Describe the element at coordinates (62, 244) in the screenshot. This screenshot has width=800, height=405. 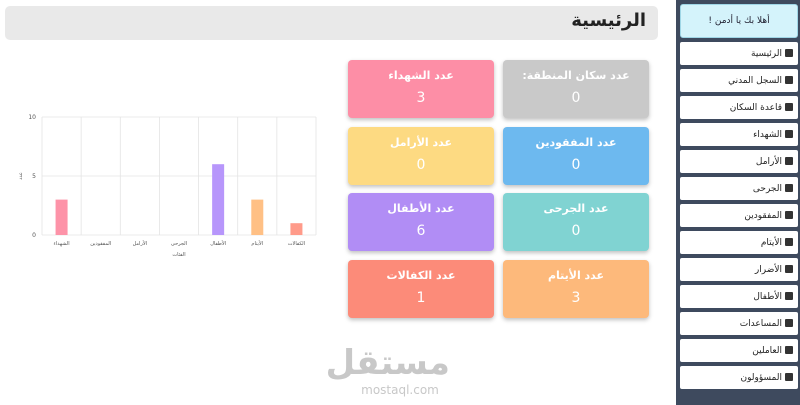
I see `x-tick-label: الشهداء` at that location.